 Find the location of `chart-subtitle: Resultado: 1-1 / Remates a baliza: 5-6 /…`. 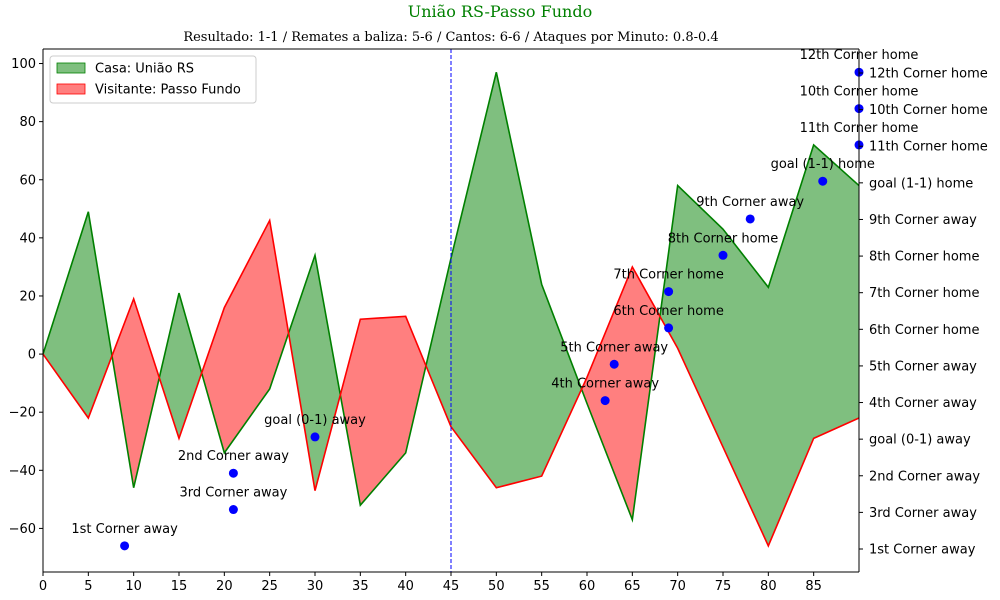

chart-subtitle: Resultado: 1-1 / Remates a baliza: 5-6 /… is located at coordinates (450, 37).